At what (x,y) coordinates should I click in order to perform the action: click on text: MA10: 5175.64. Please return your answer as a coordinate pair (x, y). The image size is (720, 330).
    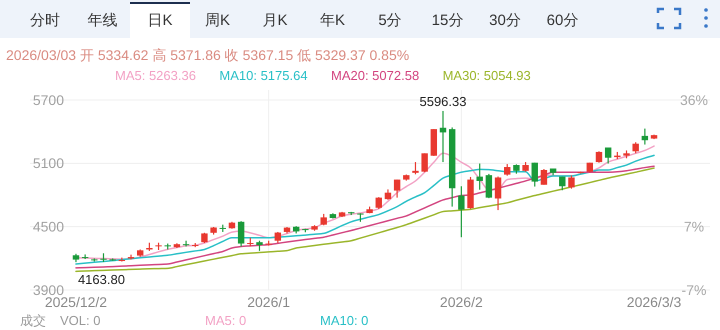
    Looking at the image, I should click on (263, 75).